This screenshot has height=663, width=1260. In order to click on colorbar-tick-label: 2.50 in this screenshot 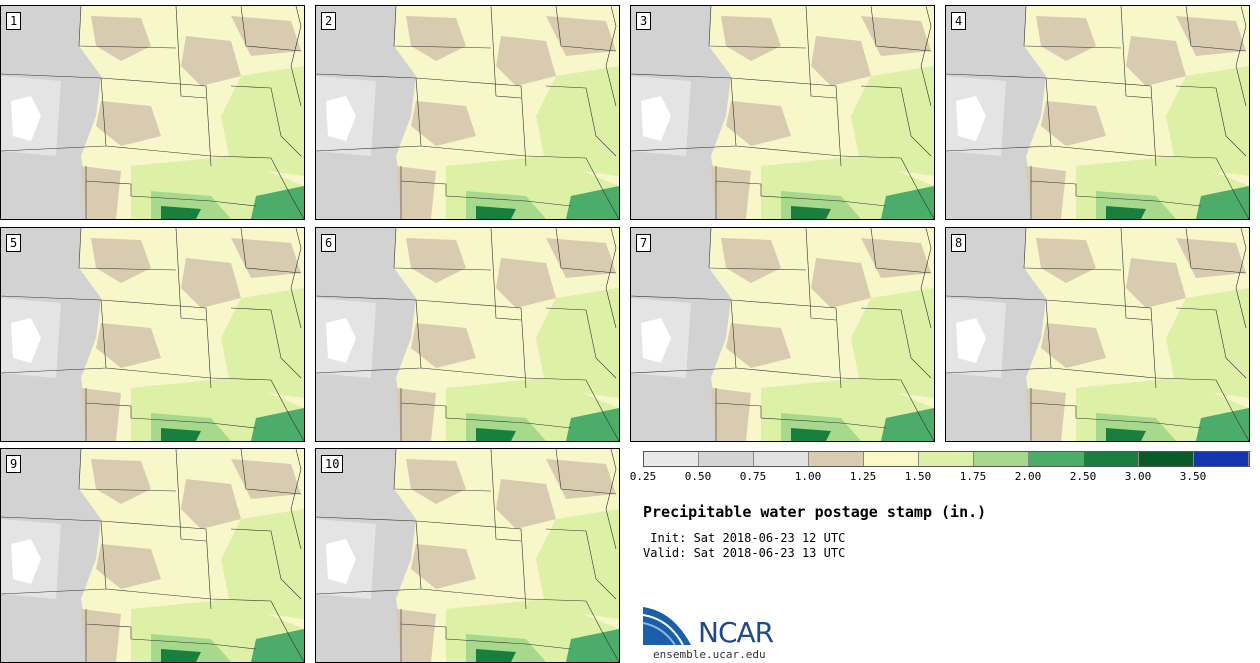, I will do `click(1083, 476)`.